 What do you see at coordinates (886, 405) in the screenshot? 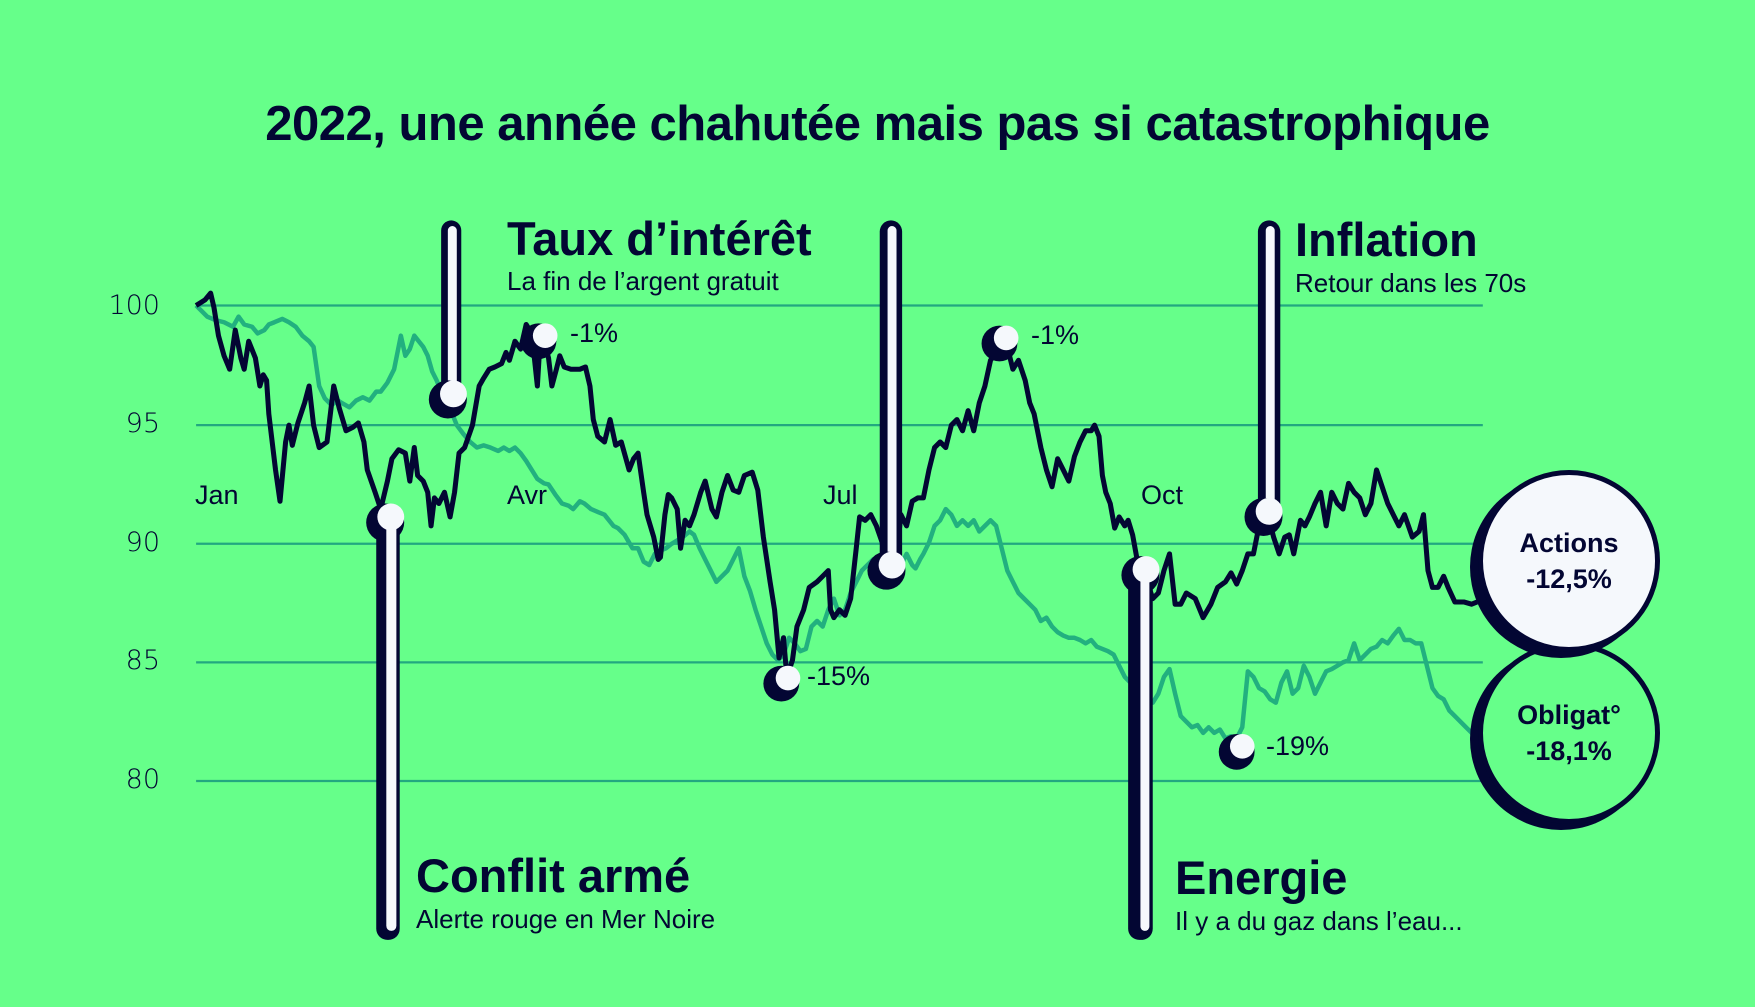
I see `pin-jul` at bounding box center [886, 405].